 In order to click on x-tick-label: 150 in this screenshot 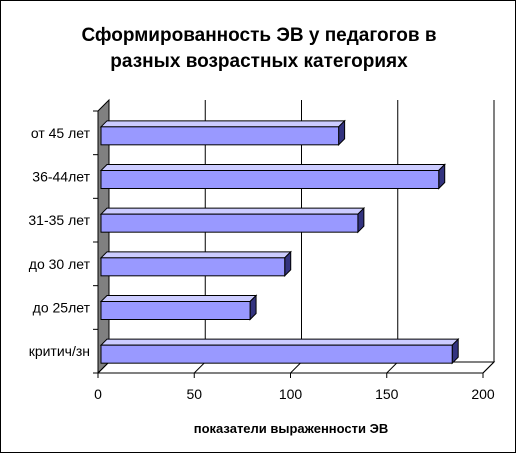, I will do `click(387, 394)`.